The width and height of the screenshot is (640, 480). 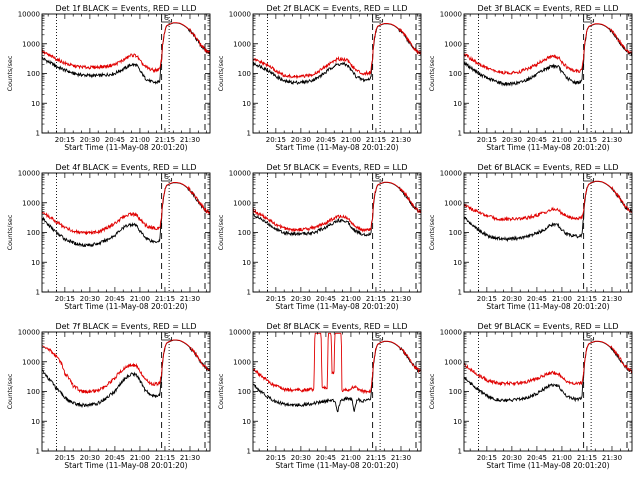 I want to click on panel-title: Det 2f BLACK = Events, RED = LLD, so click(x=336, y=8).